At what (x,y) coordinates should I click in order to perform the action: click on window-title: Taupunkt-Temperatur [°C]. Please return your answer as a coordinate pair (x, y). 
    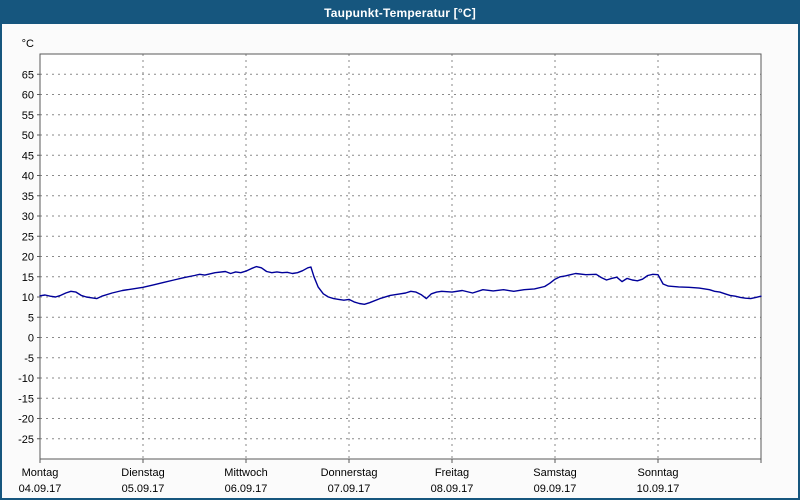
    Looking at the image, I should click on (400, 13).